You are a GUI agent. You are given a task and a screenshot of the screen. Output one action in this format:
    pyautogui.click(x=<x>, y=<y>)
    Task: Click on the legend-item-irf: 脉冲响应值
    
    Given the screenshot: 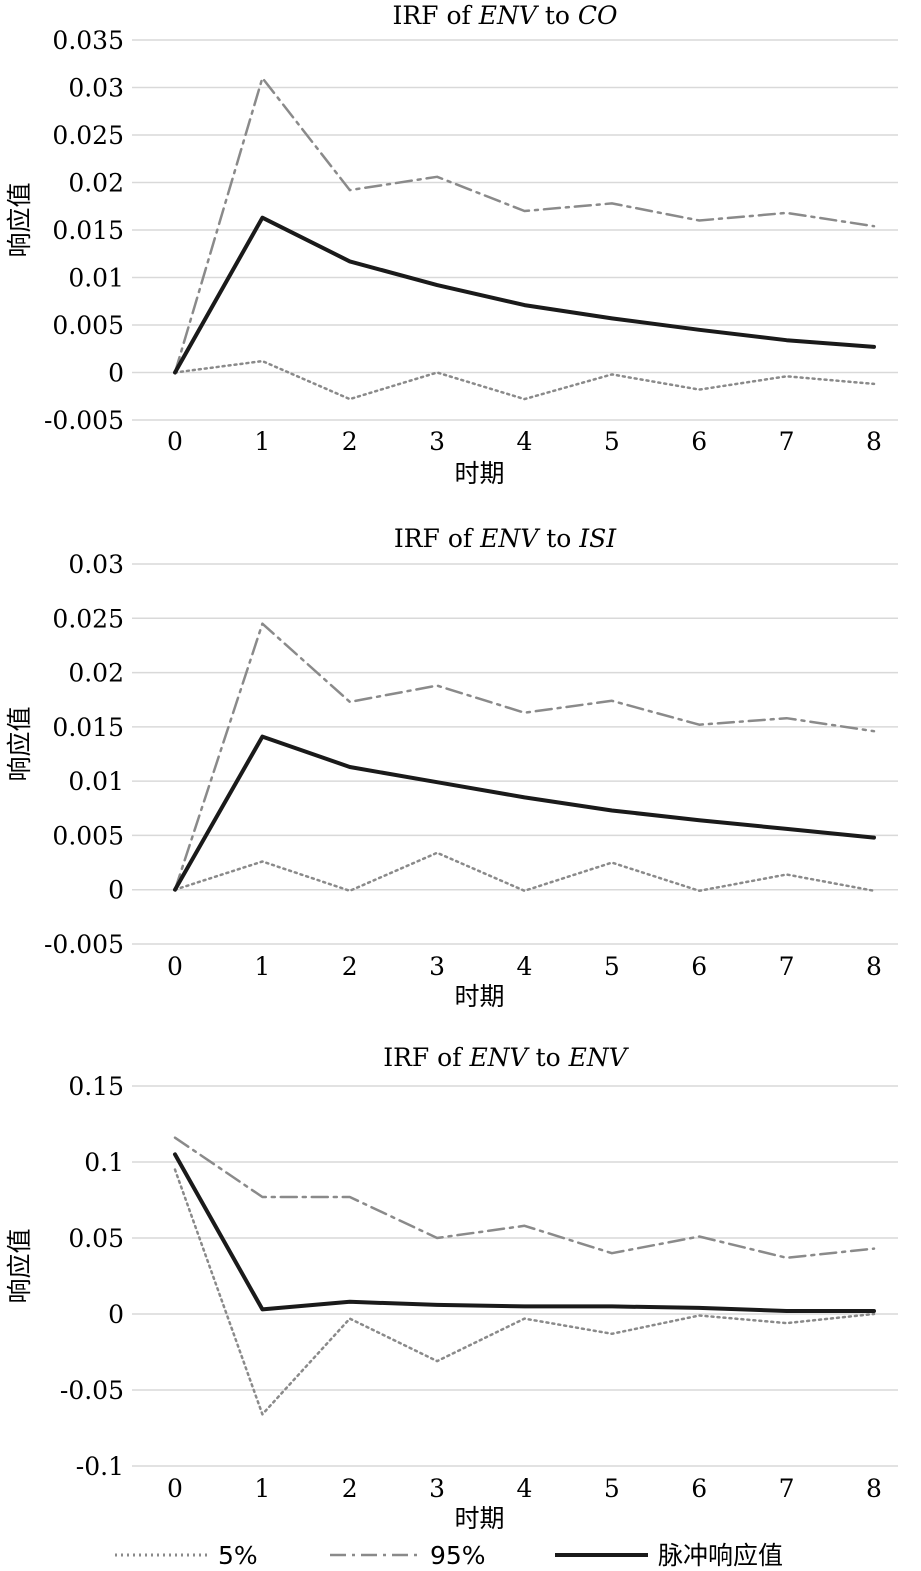 What is the action you would take?
    pyautogui.click(x=669, y=1555)
    